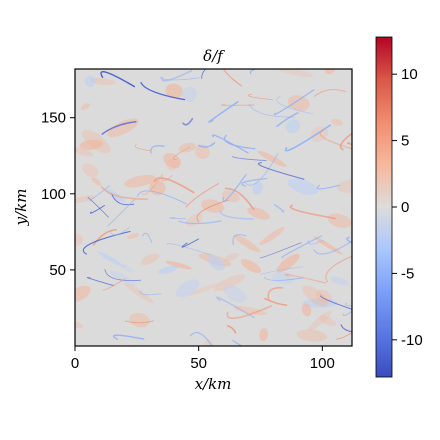 This screenshot has height=440, width=440. I want to click on colorbar-tick-label: 5, so click(405, 141).